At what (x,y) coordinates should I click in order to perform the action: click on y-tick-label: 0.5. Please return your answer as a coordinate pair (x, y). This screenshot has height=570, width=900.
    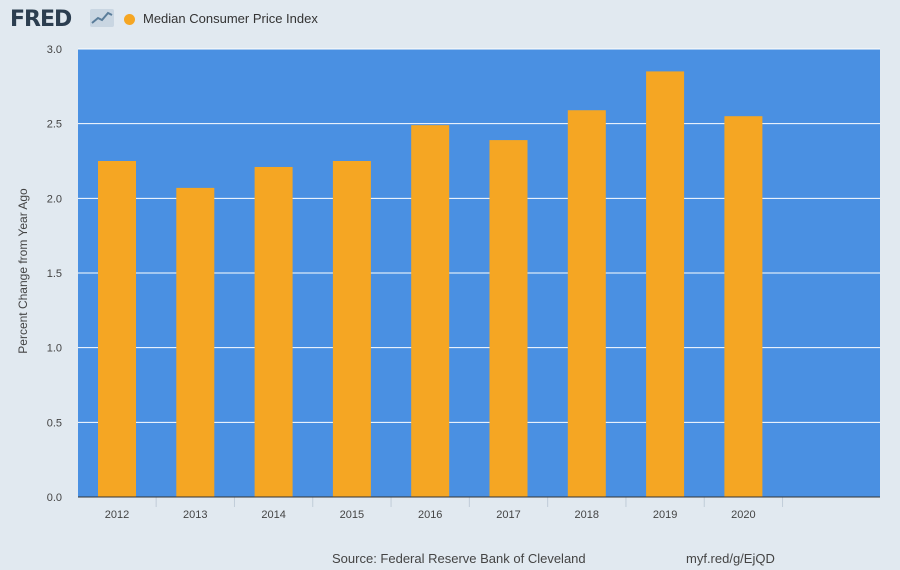
    Looking at the image, I should click on (54, 423).